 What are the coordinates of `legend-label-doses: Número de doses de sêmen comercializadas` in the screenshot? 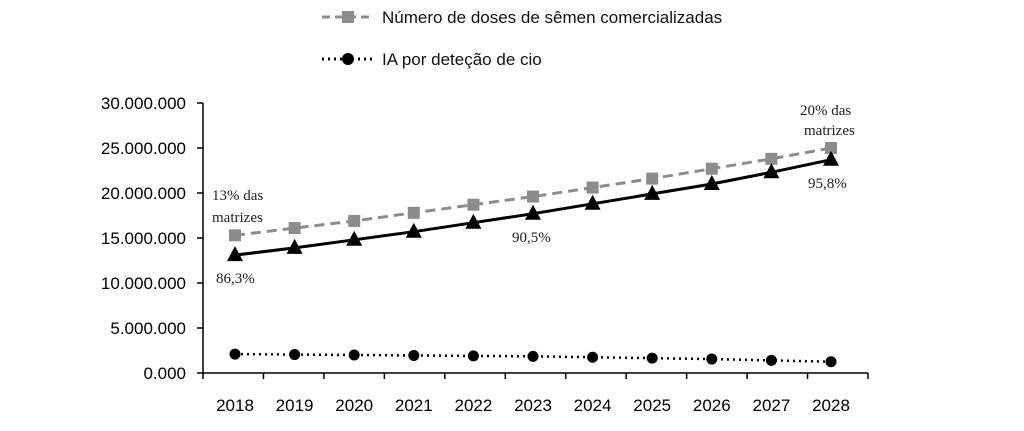 It's located at (552, 17).